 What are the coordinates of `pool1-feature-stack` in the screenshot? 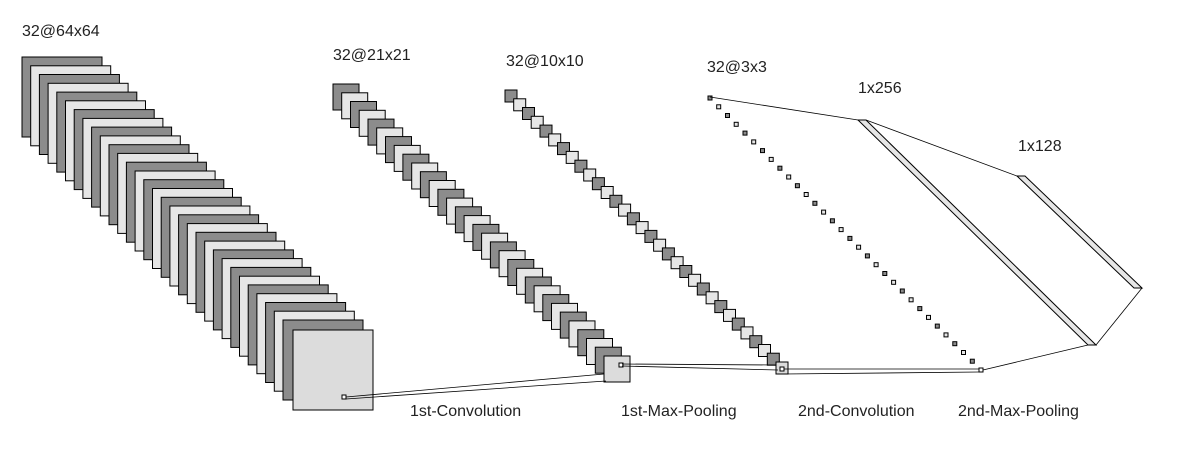 It's located at (646, 232).